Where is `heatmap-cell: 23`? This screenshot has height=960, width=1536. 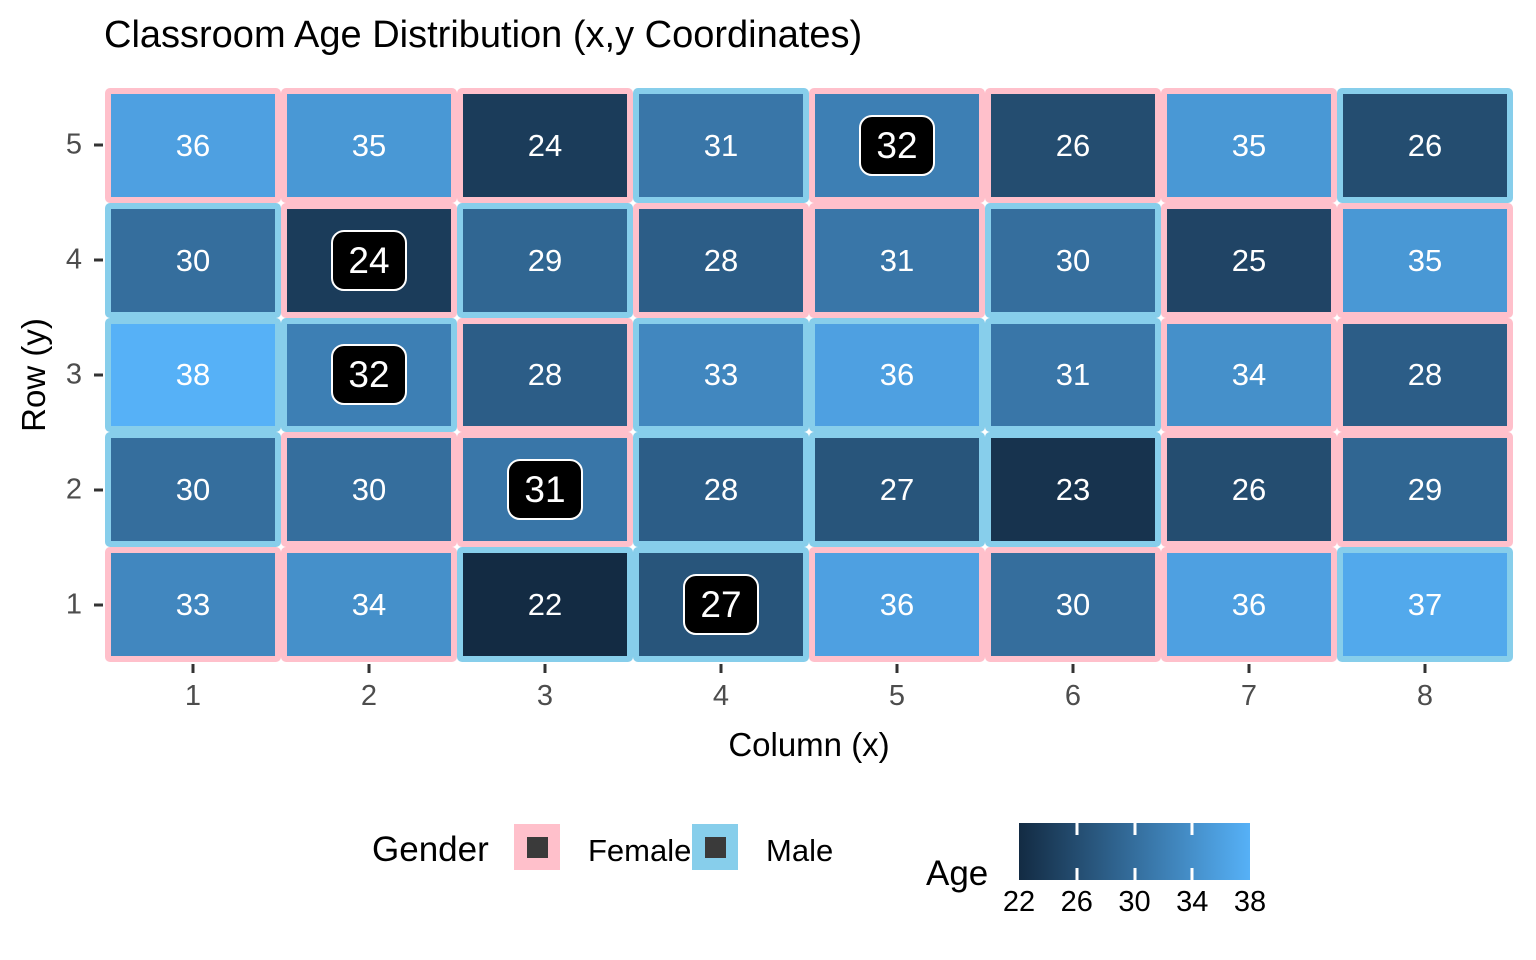
heatmap-cell: 23 is located at coordinates (1073, 490).